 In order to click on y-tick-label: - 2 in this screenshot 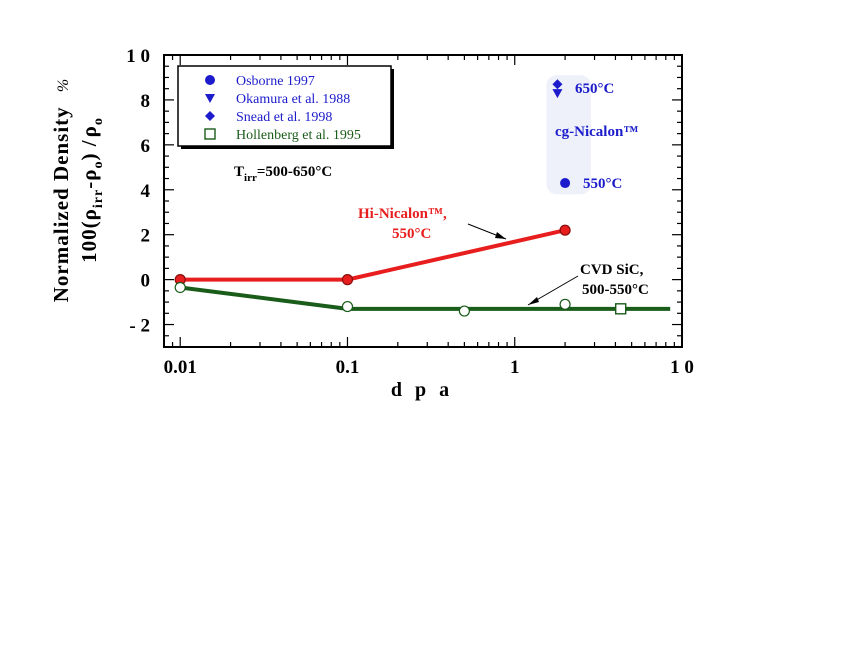, I will do `click(139, 326)`.